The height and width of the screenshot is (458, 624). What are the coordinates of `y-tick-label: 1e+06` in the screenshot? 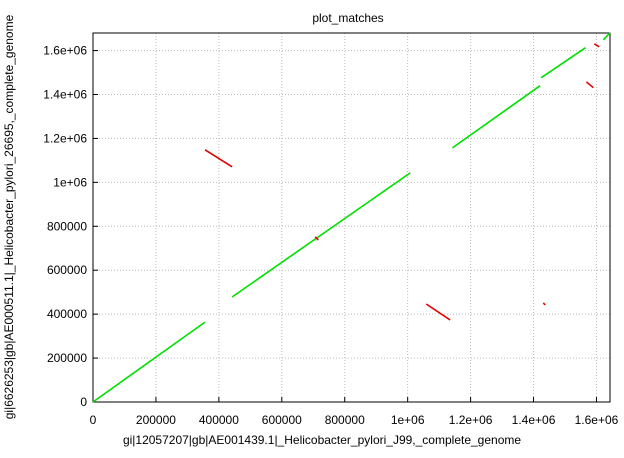 It's located at (70, 182).